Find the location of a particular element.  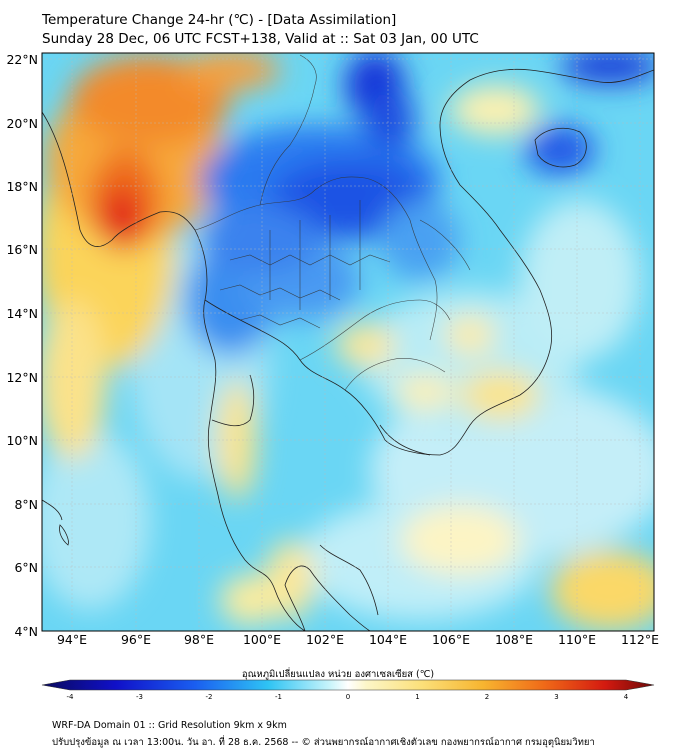

colorbar-tick: -4 is located at coordinates (70, 697).